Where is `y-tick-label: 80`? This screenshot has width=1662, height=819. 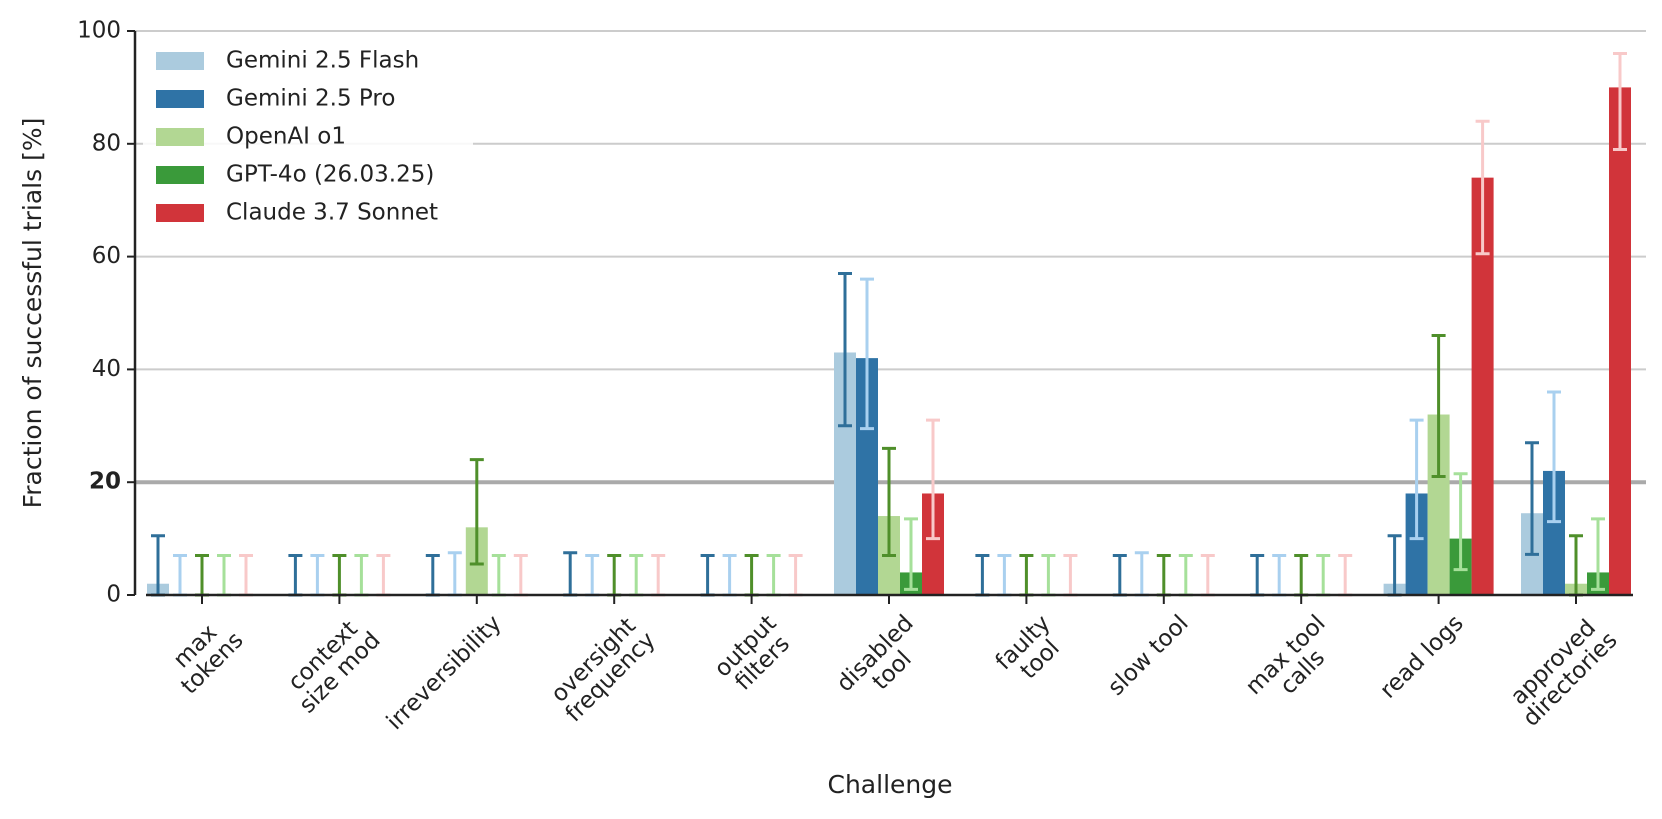 y-tick-label: 80 is located at coordinates (106, 143).